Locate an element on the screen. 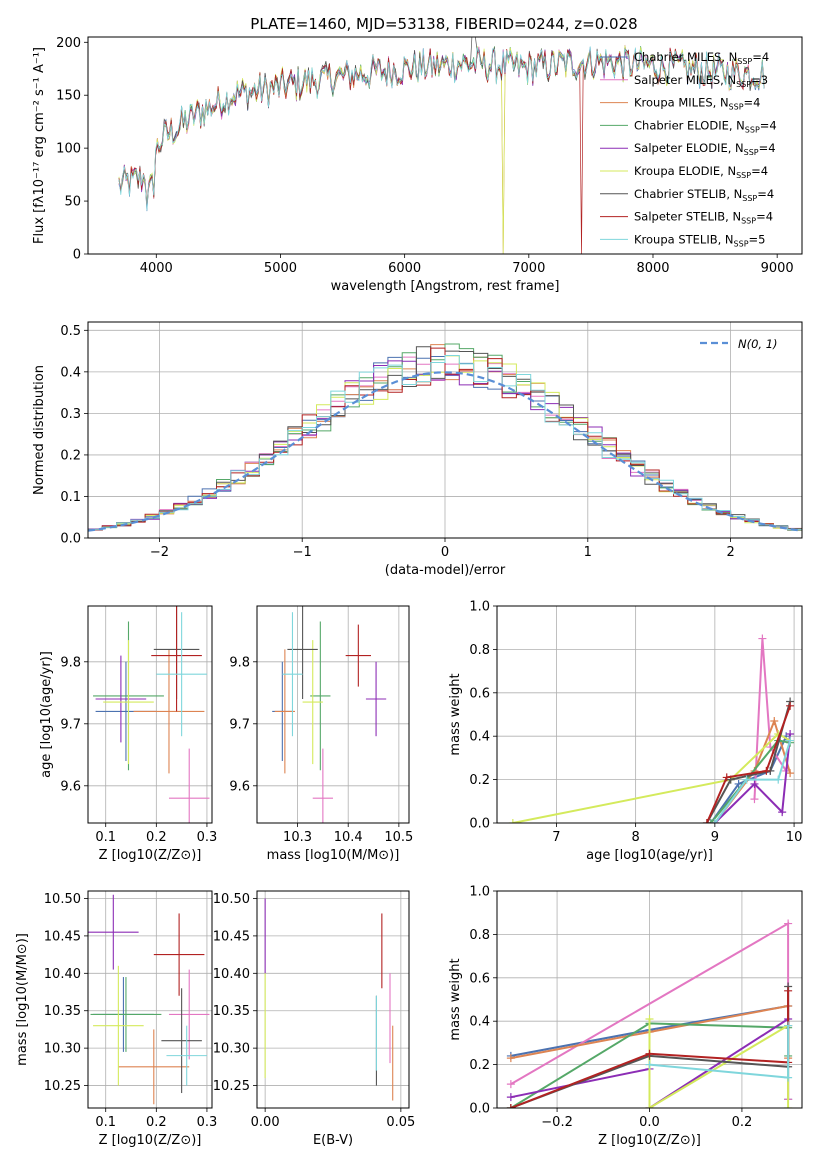 Image resolution: width=819 pixels, height=1170 pixels. legend-entry-0: Chabrier MILES, NSSP=4 is located at coordinates (701, 58).